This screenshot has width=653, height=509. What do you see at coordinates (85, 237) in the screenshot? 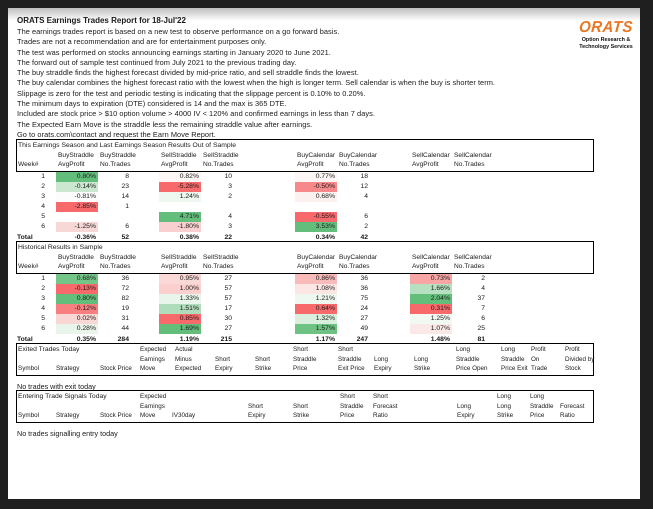
I see `total-cell: -0.36%` at bounding box center [85, 237].